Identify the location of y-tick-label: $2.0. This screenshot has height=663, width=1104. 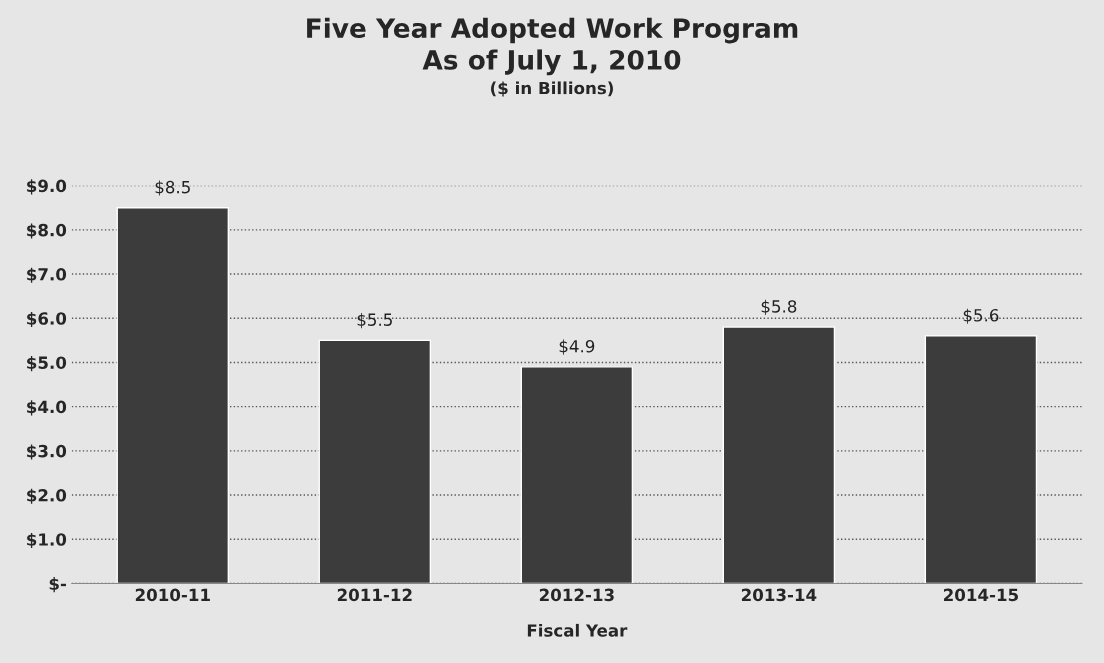
(47, 496).